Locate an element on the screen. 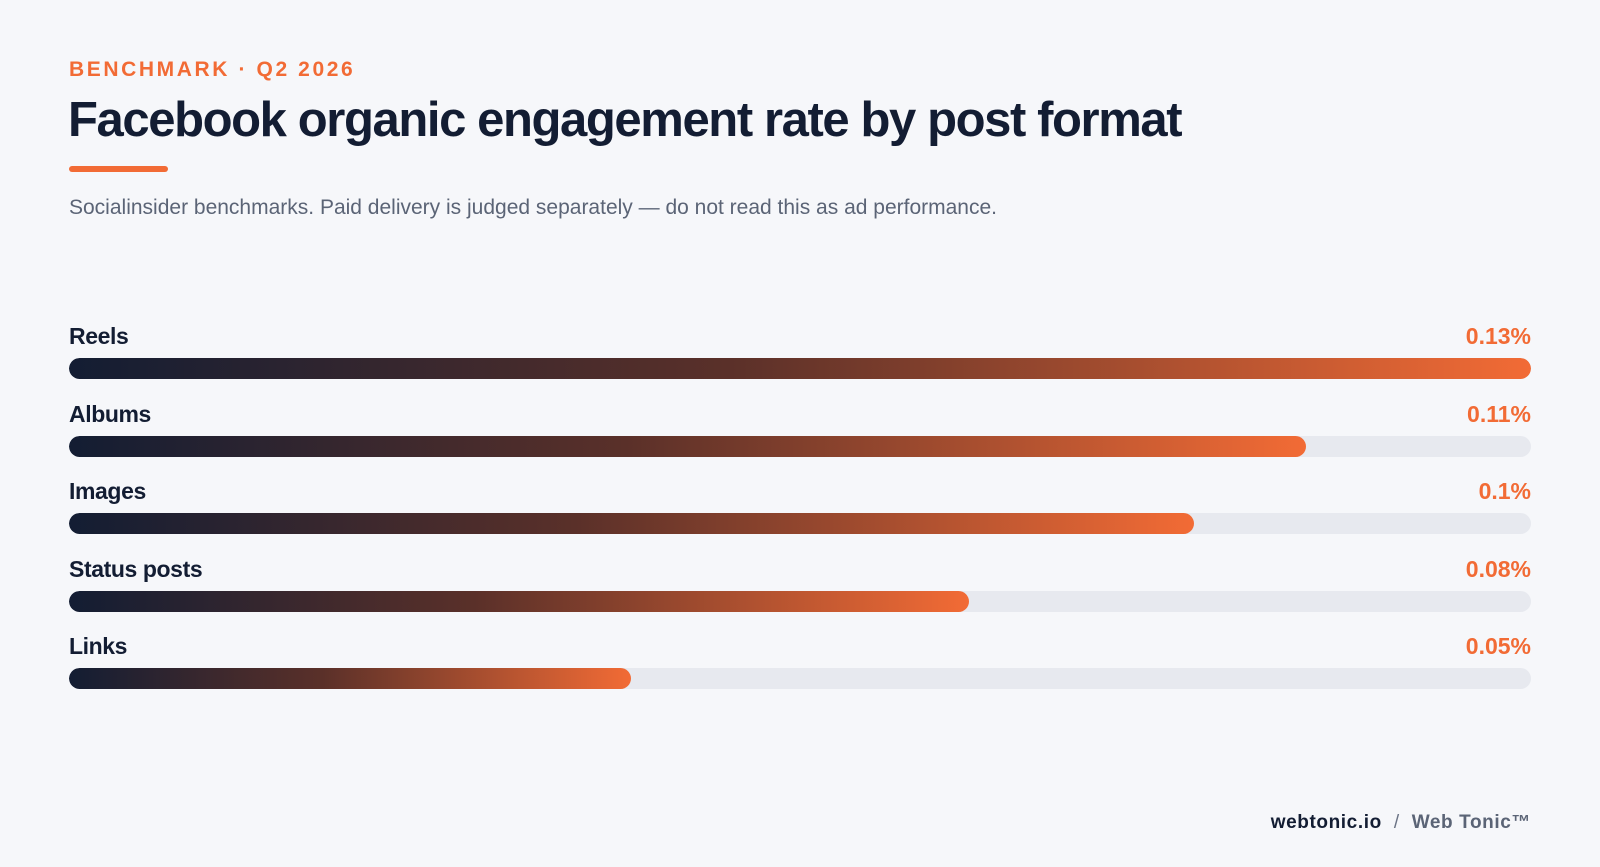 This screenshot has width=1600, height=867. category-label: Status posts is located at coordinates (136, 568).